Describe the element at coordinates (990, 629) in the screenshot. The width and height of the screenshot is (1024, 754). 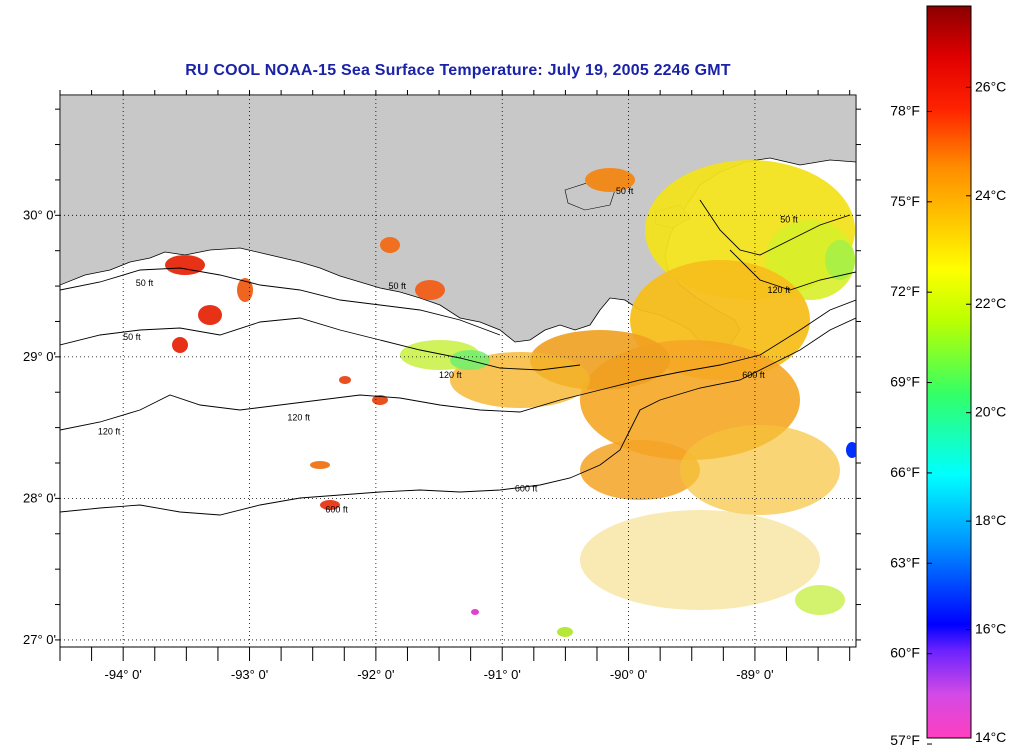
I see `colorbar-celsius-label: 16°C` at that location.